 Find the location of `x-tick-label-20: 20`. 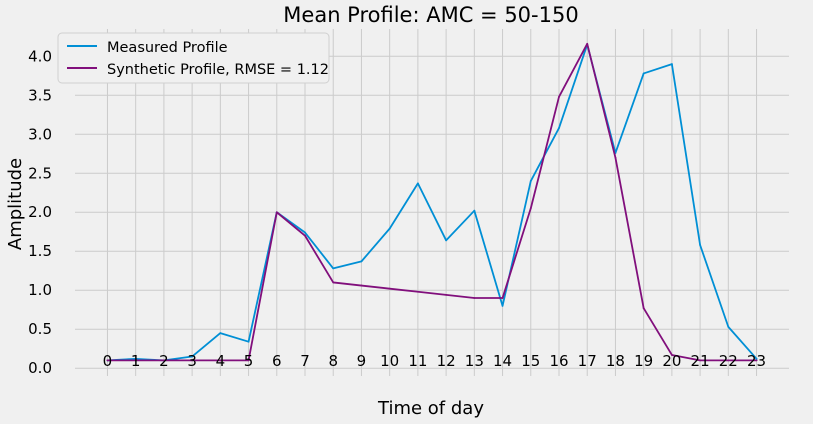

x-tick-label-20: 20 is located at coordinates (671, 361).